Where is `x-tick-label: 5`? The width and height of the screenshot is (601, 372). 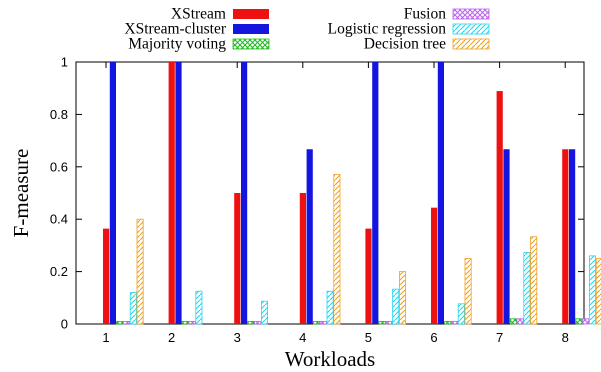 x-tick-label: 5 is located at coordinates (368, 337).